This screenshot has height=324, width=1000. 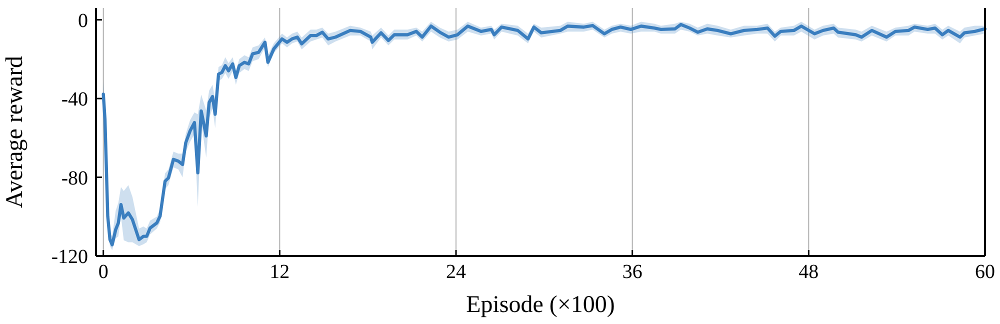 What do you see at coordinates (15, 132) in the screenshot?
I see `y-axis-title: Average reward` at bounding box center [15, 132].